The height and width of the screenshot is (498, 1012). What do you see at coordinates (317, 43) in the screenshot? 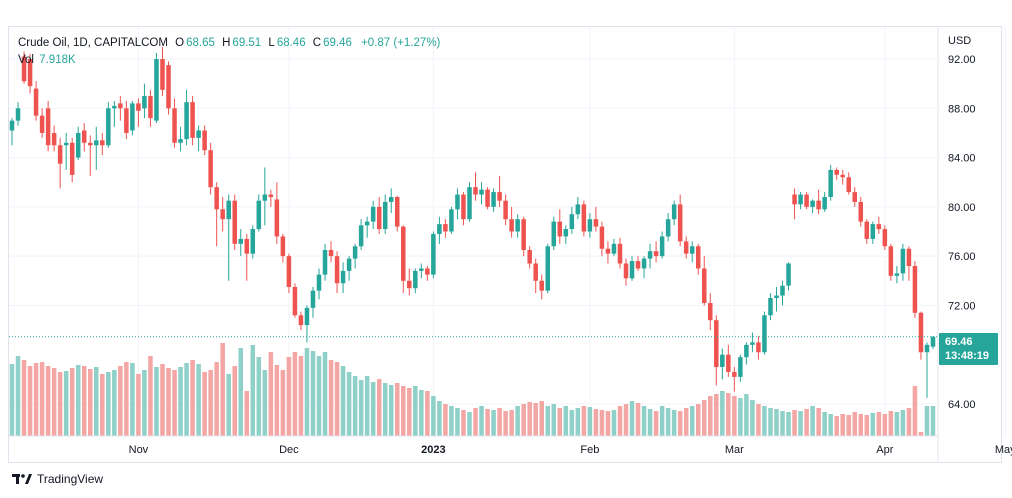
I see `close-label: C` at bounding box center [317, 43].